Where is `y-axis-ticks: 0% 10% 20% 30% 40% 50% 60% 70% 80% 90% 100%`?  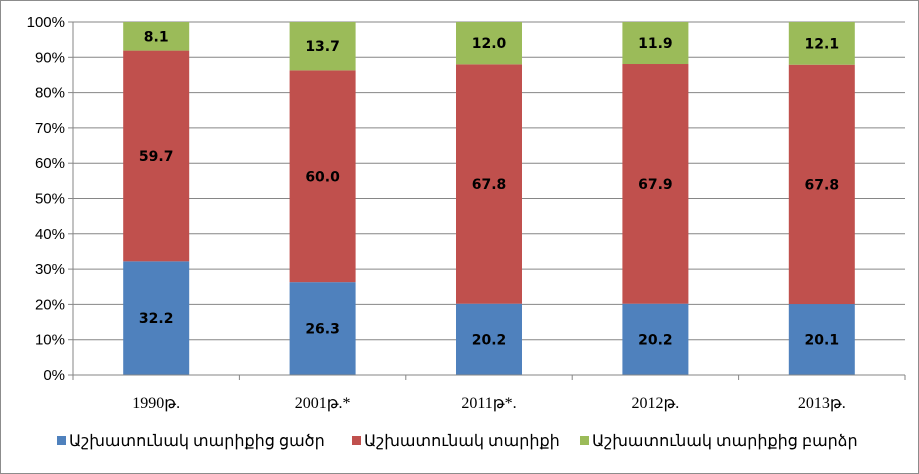 y-axis-ticks: 0% 10% 20% 30% 40% 50% 60% 70% 80% 90% 100% is located at coordinates (46, 199).